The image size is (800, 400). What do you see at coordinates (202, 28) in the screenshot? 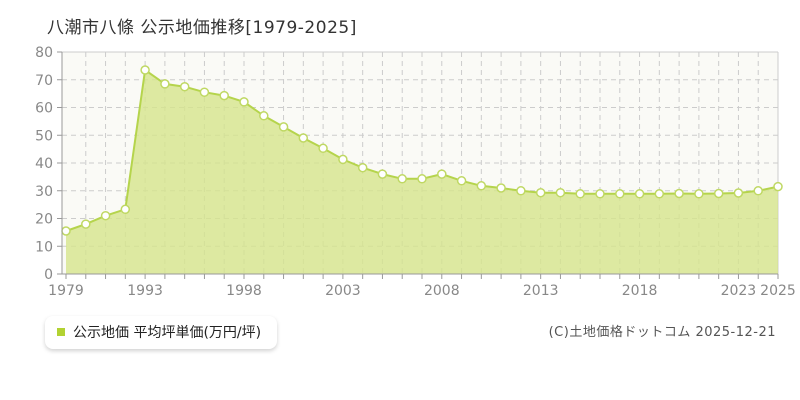
I see `page-title: 八潮市八條 公示地価推移[1979-2025]` at bounding box center [202, 28].